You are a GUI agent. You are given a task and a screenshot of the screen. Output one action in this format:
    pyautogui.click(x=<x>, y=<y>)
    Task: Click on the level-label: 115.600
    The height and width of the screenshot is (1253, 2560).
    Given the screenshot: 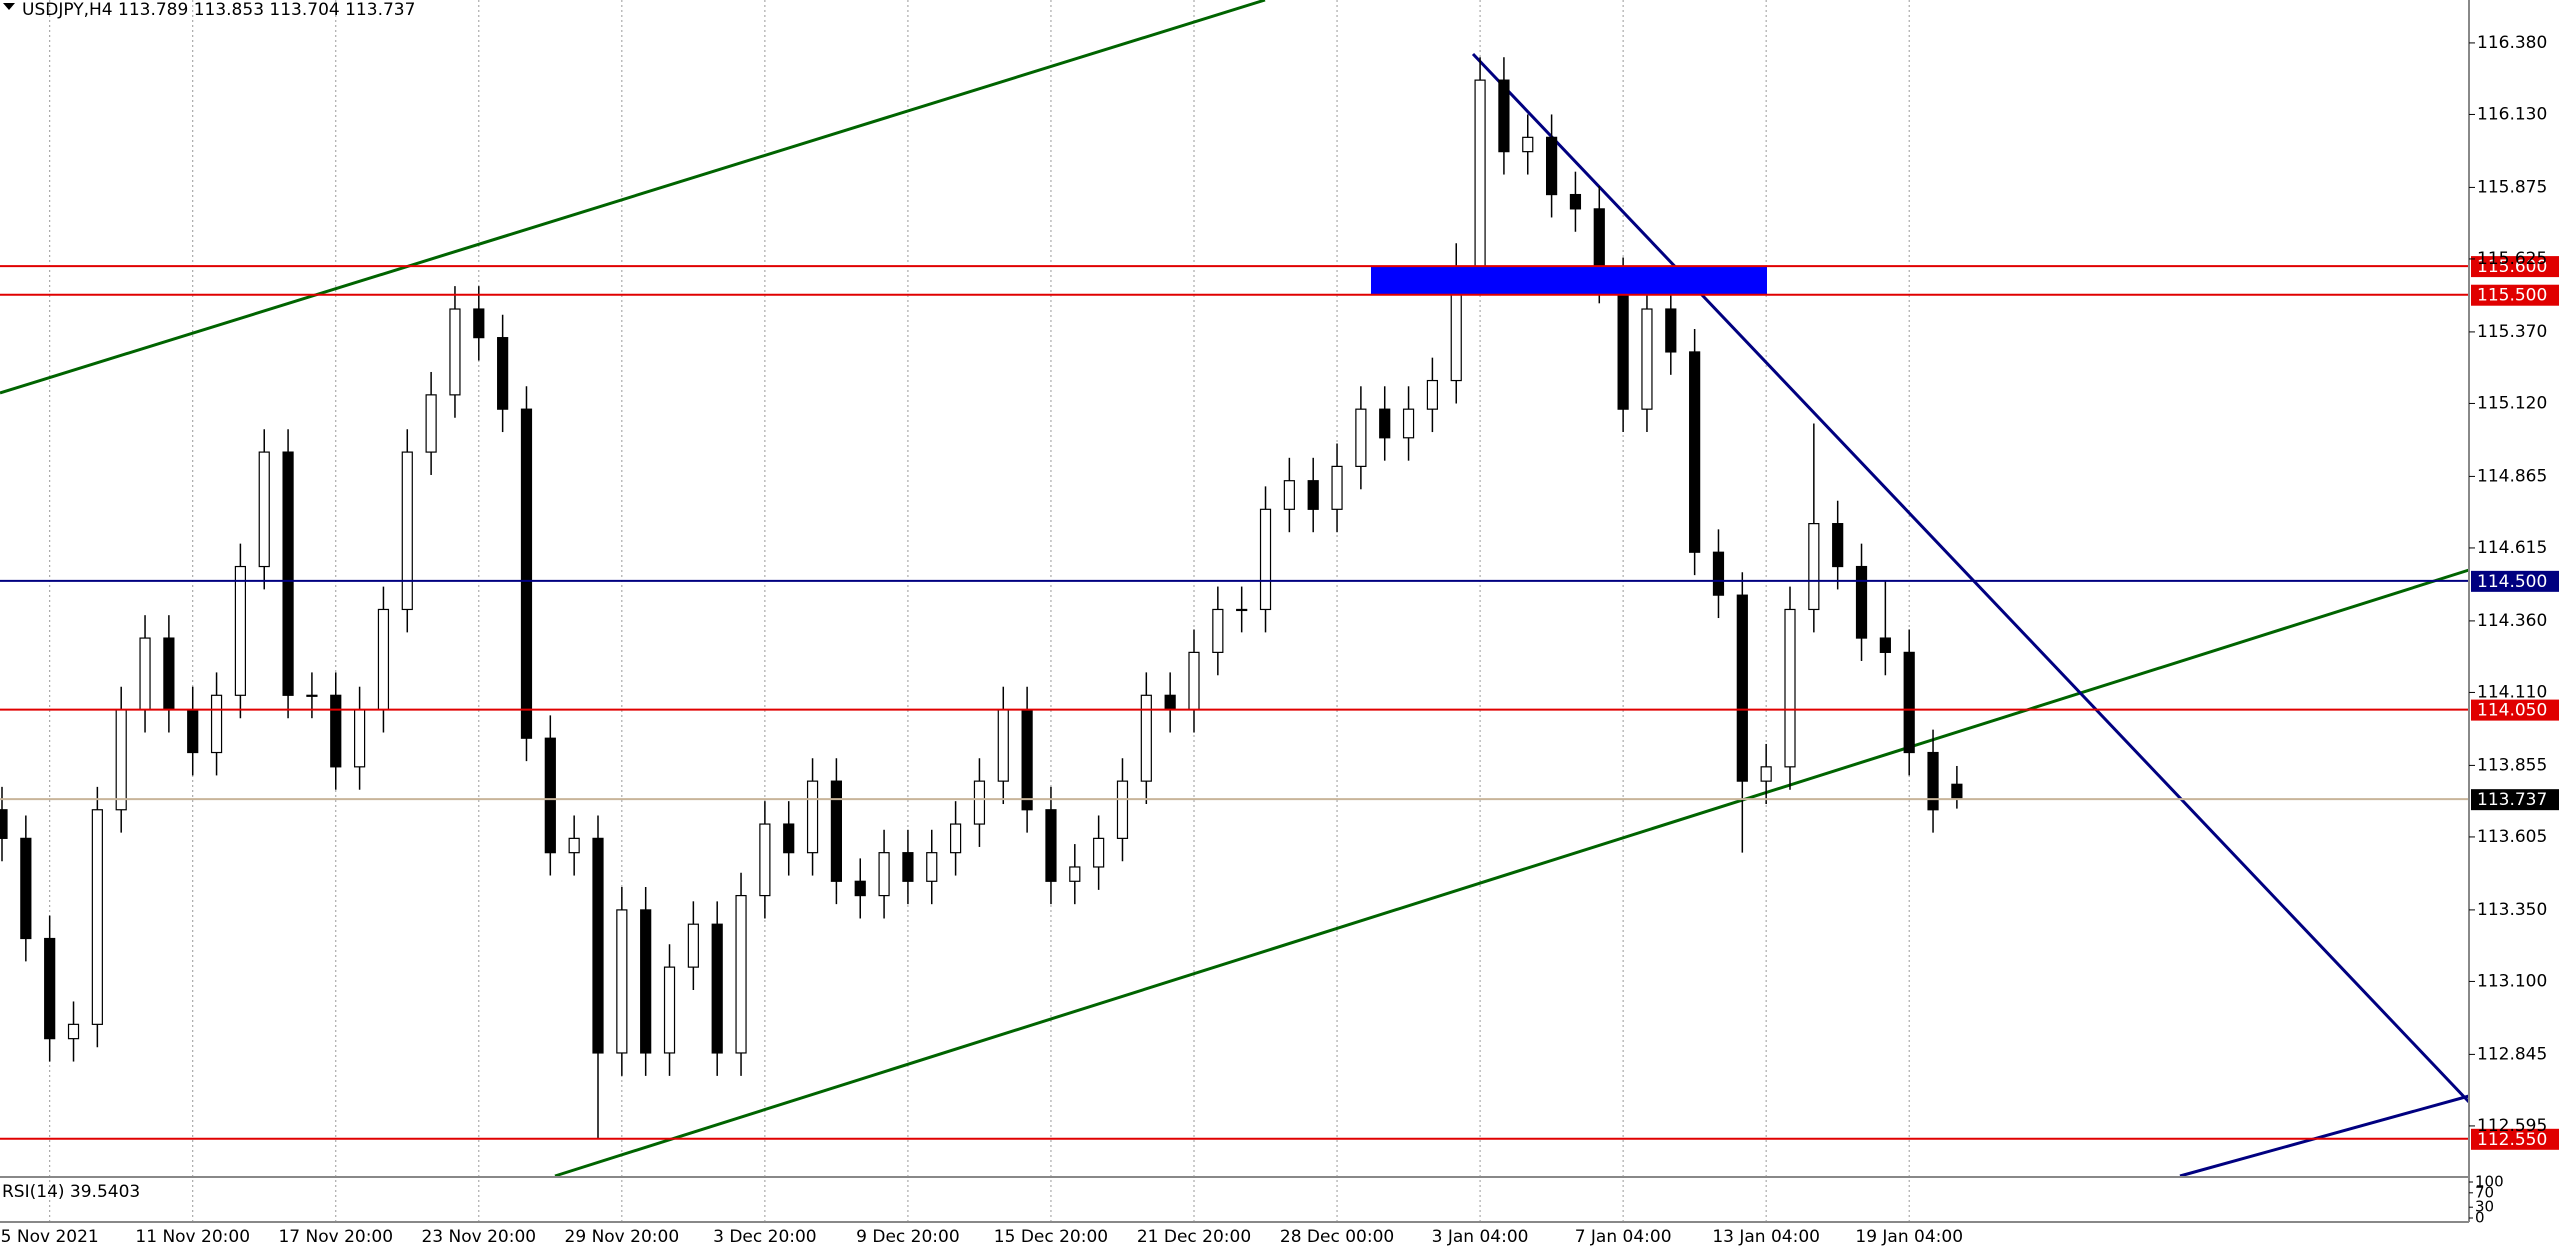 What is the action you would take?
    pyautogui.click(x=2512, y=267)
    